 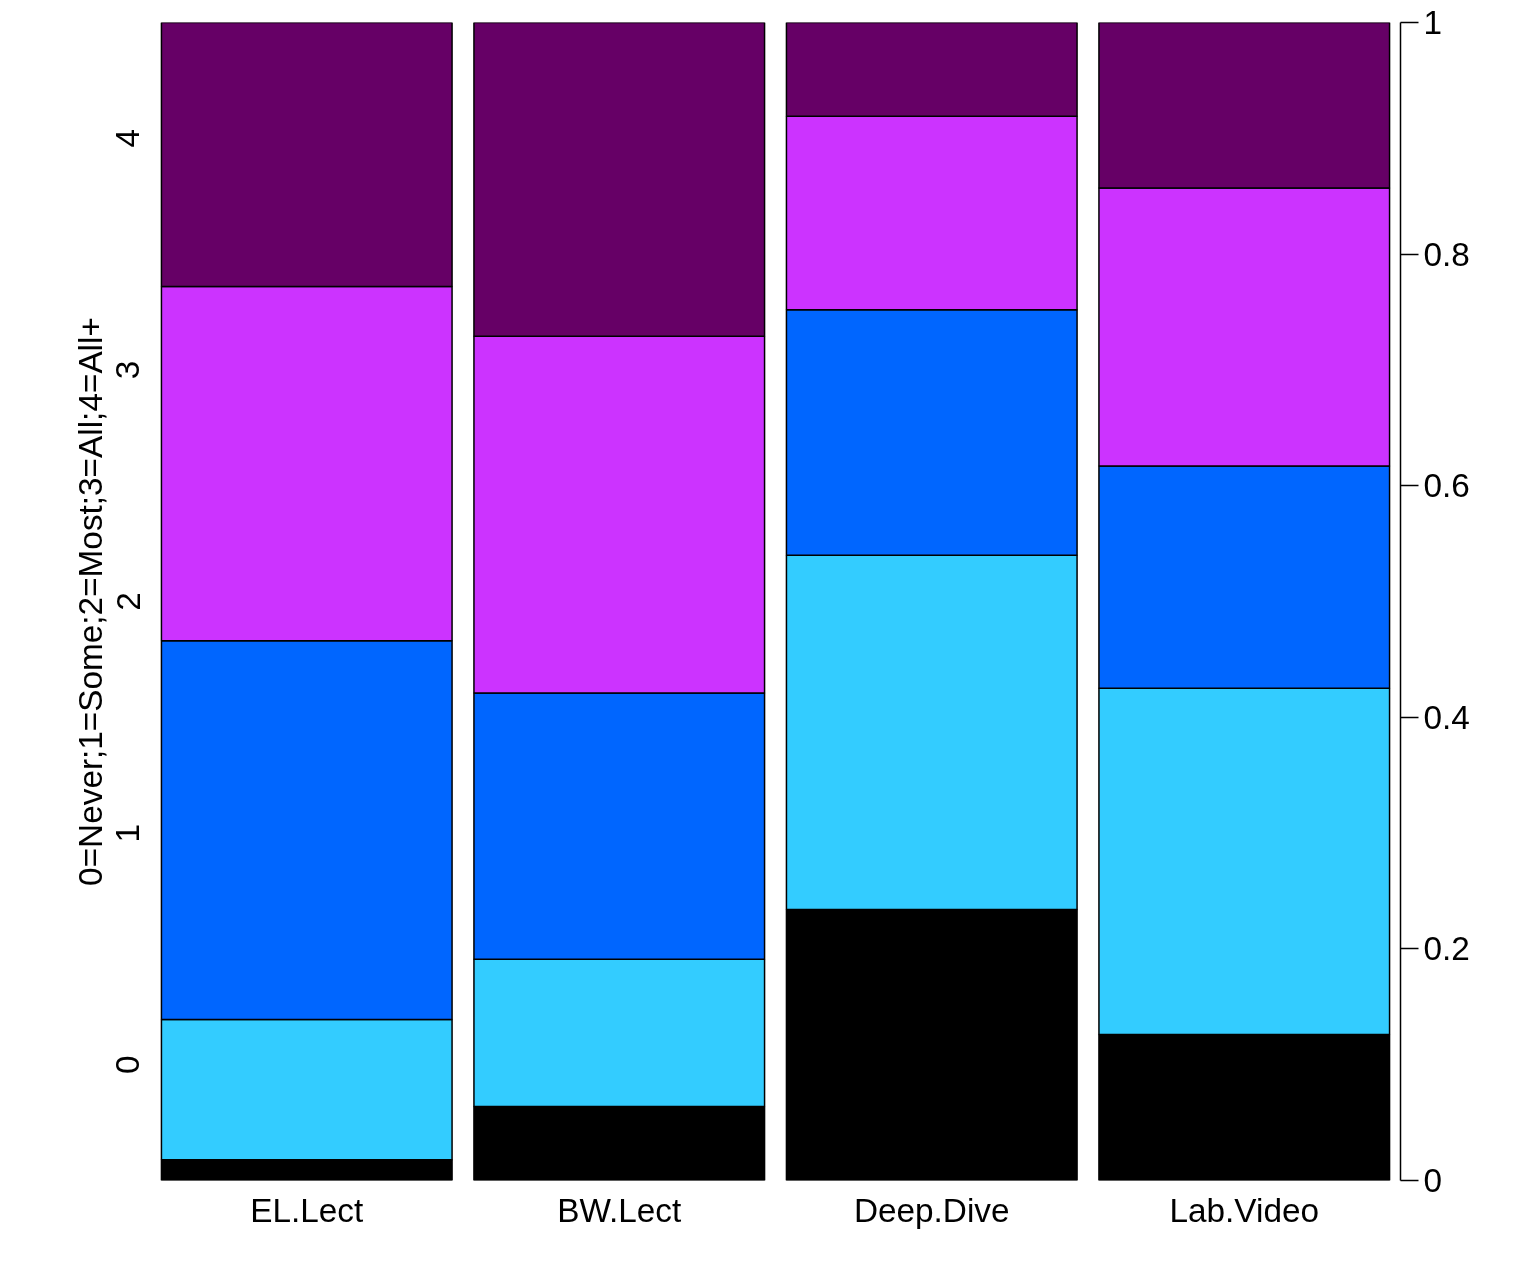 I want to click on y-tick-label: 3, so click(x=128, y=370).